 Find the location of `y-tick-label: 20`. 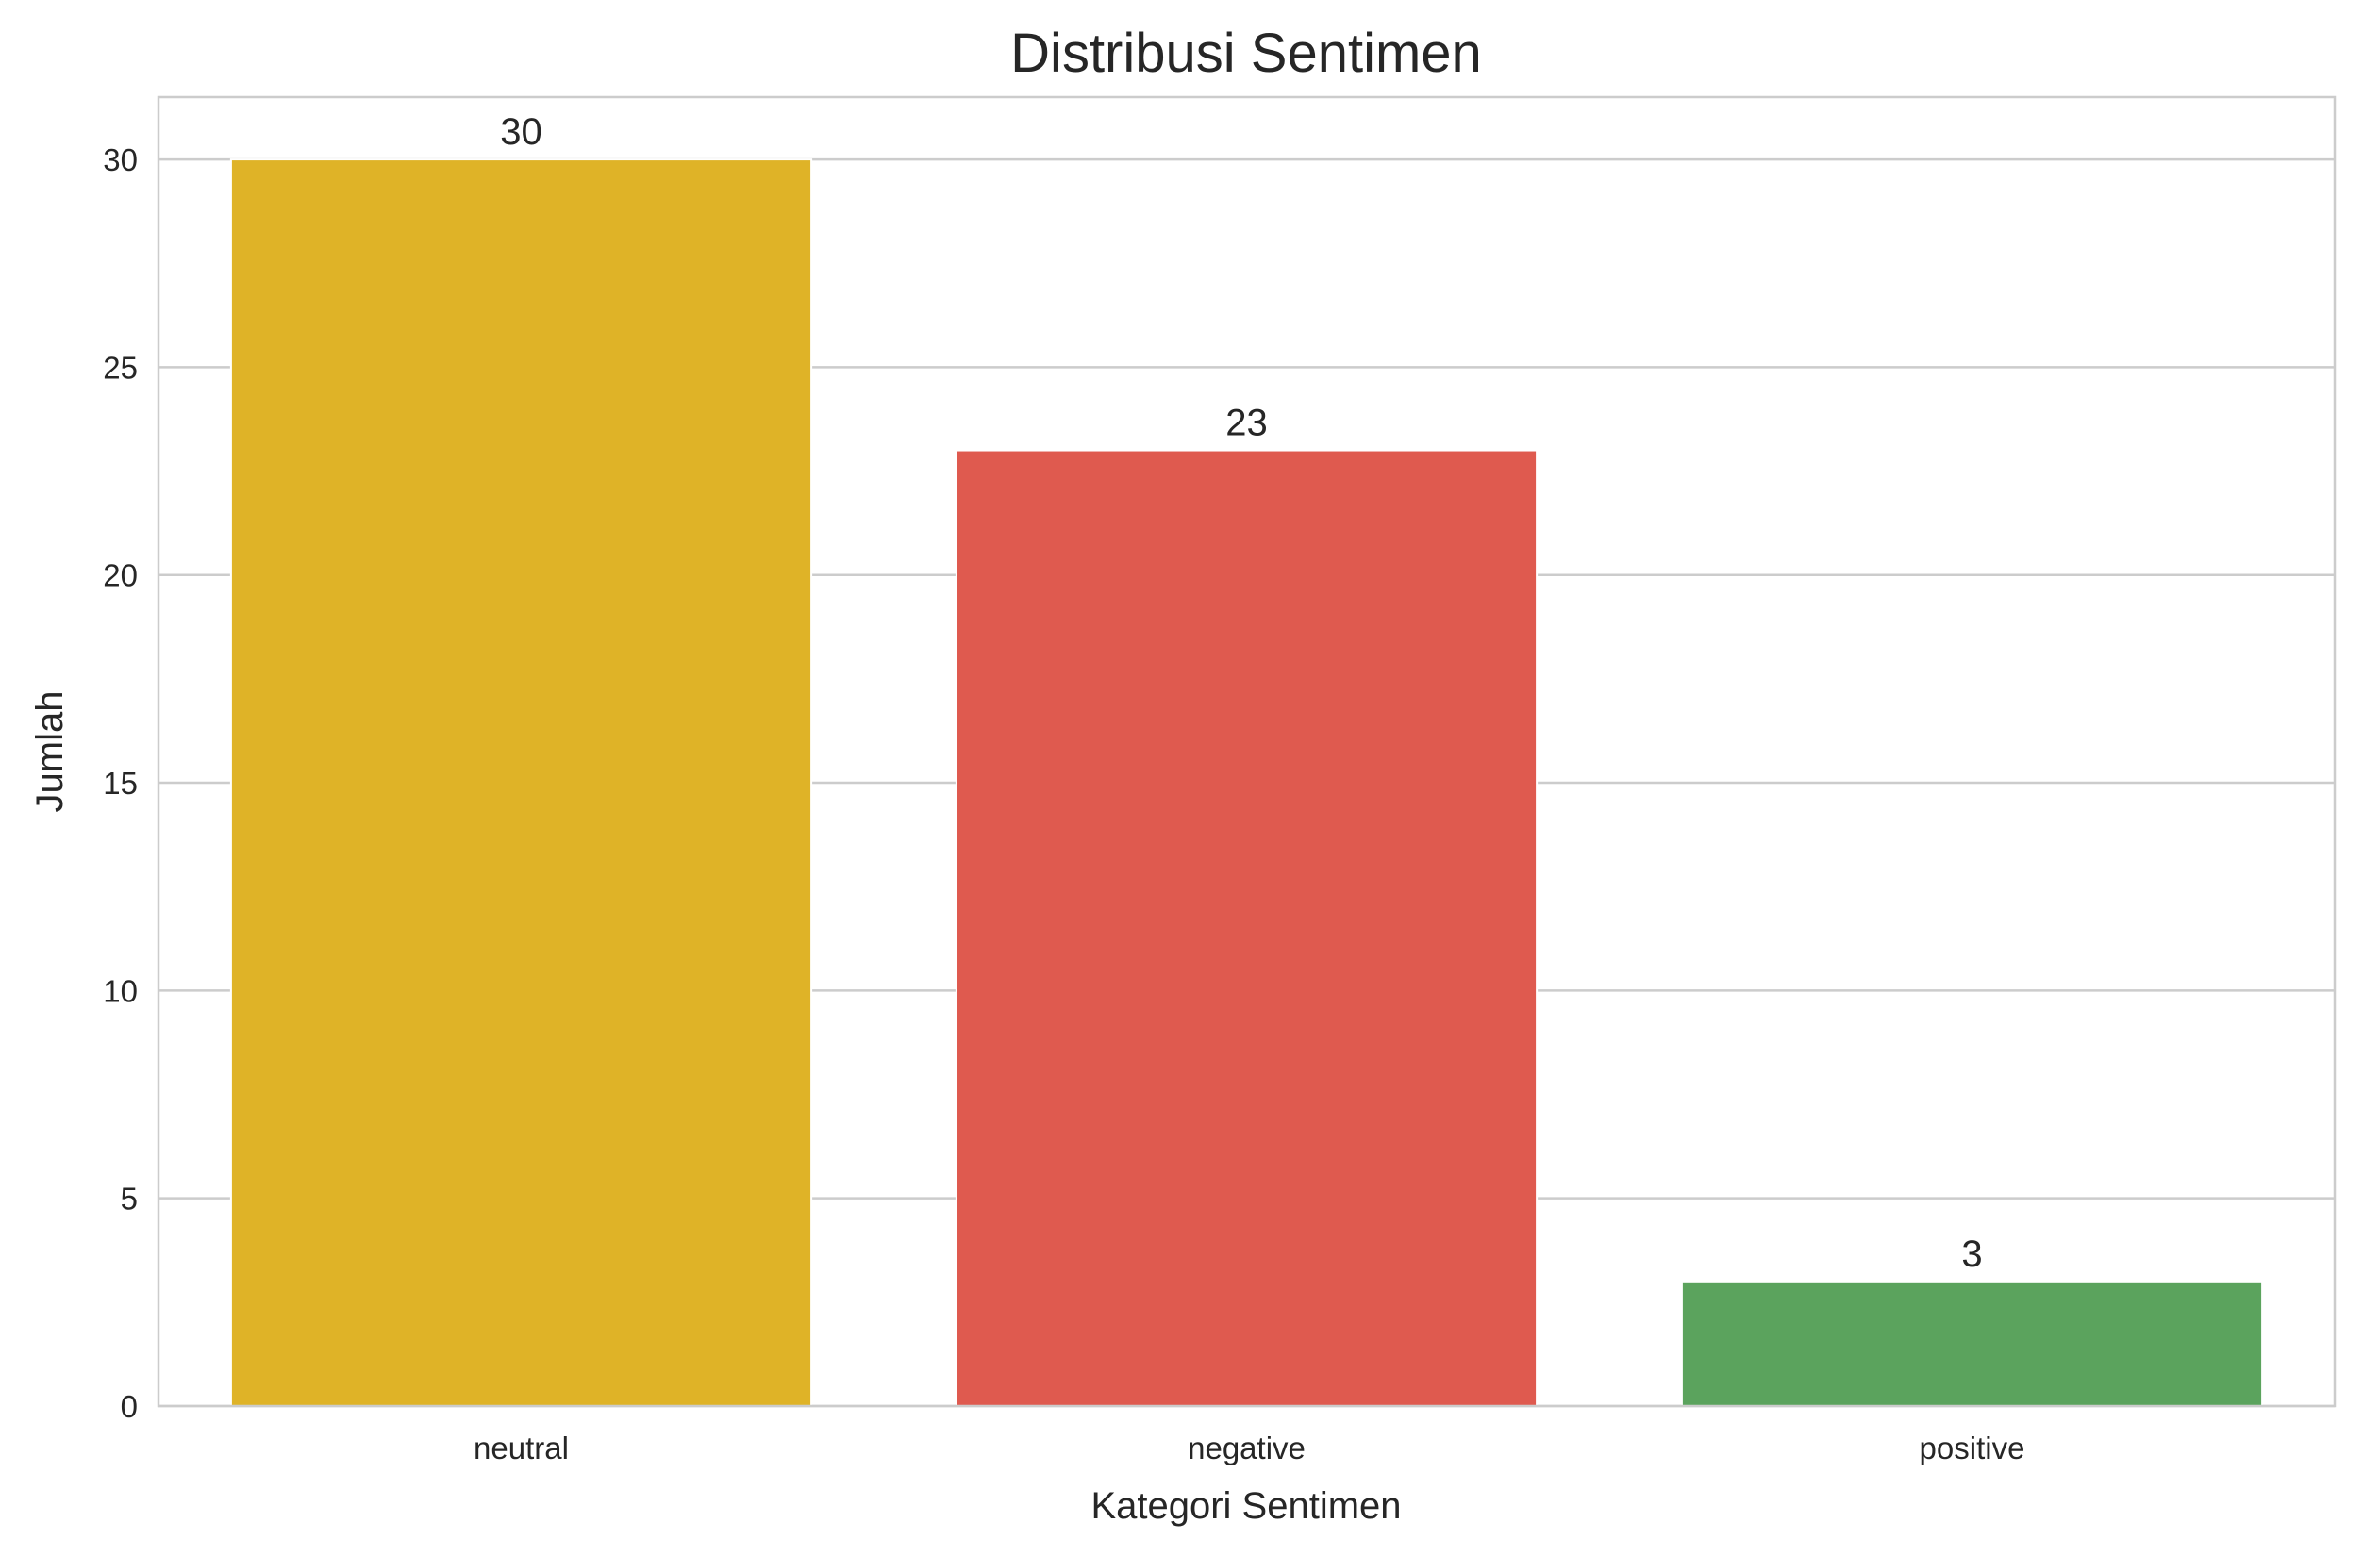

y-tick-label: 20 is located at coordinates (121, 575).